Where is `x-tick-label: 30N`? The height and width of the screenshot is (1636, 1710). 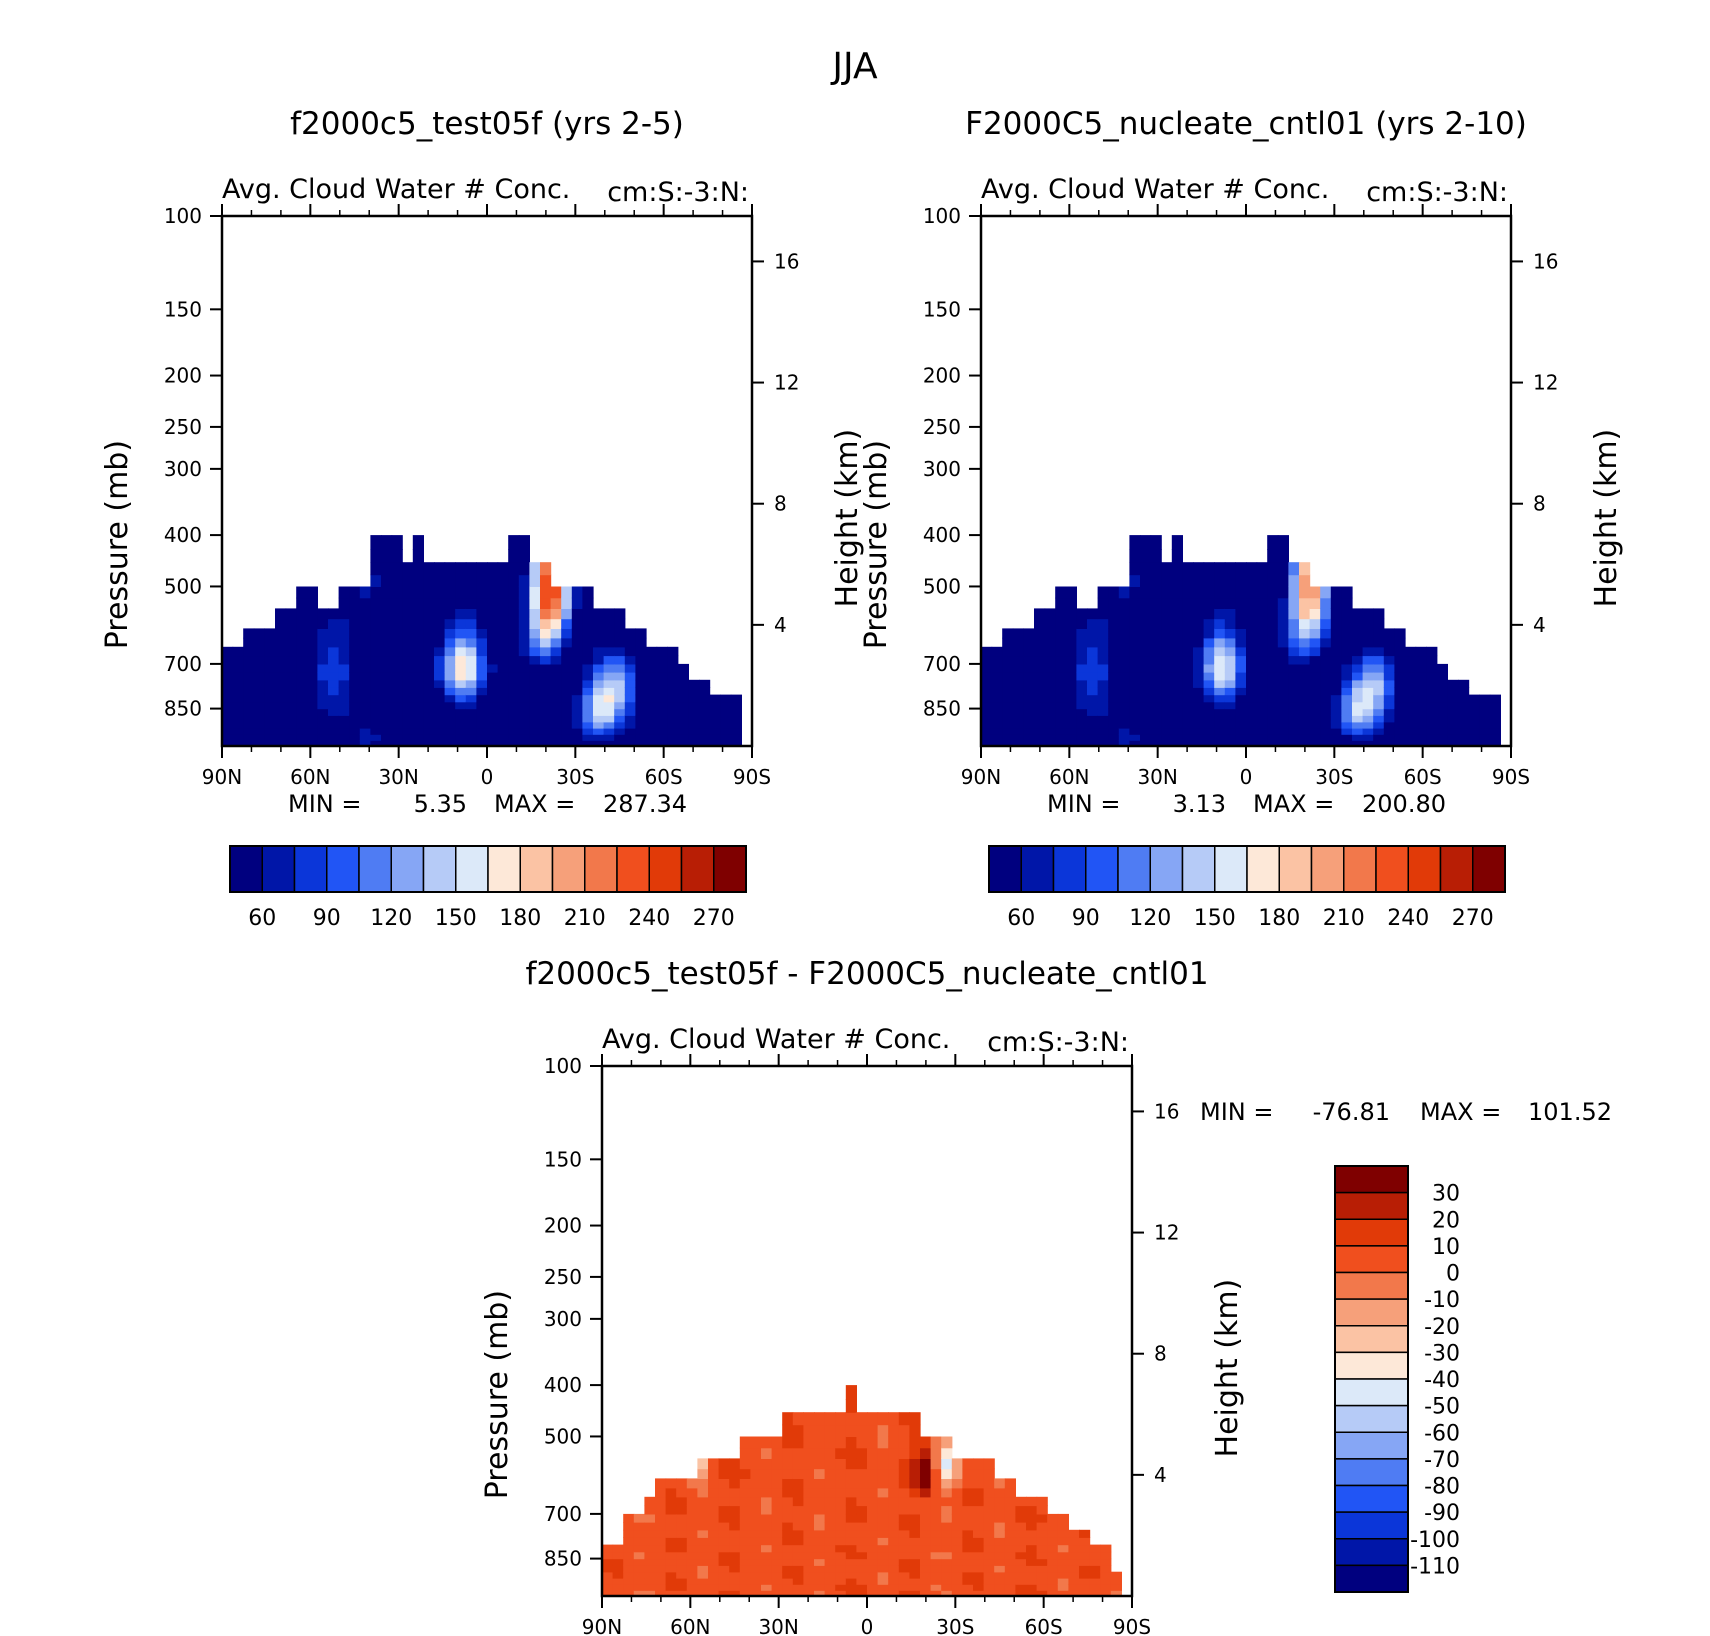 x-tick-label: 30N is located at coordinates (1157, 777).